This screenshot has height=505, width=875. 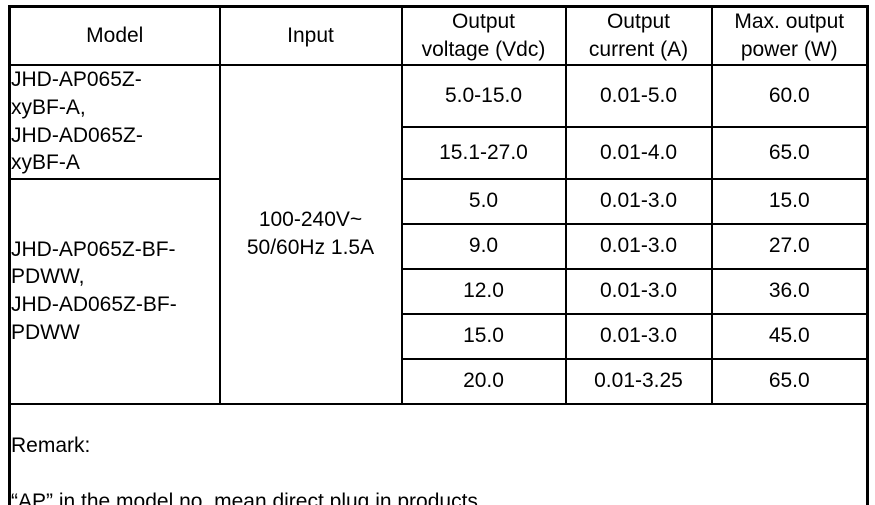 I want to click on table-row: 9.0 0.01-3.0 27.0, so click(x=439, y=246).